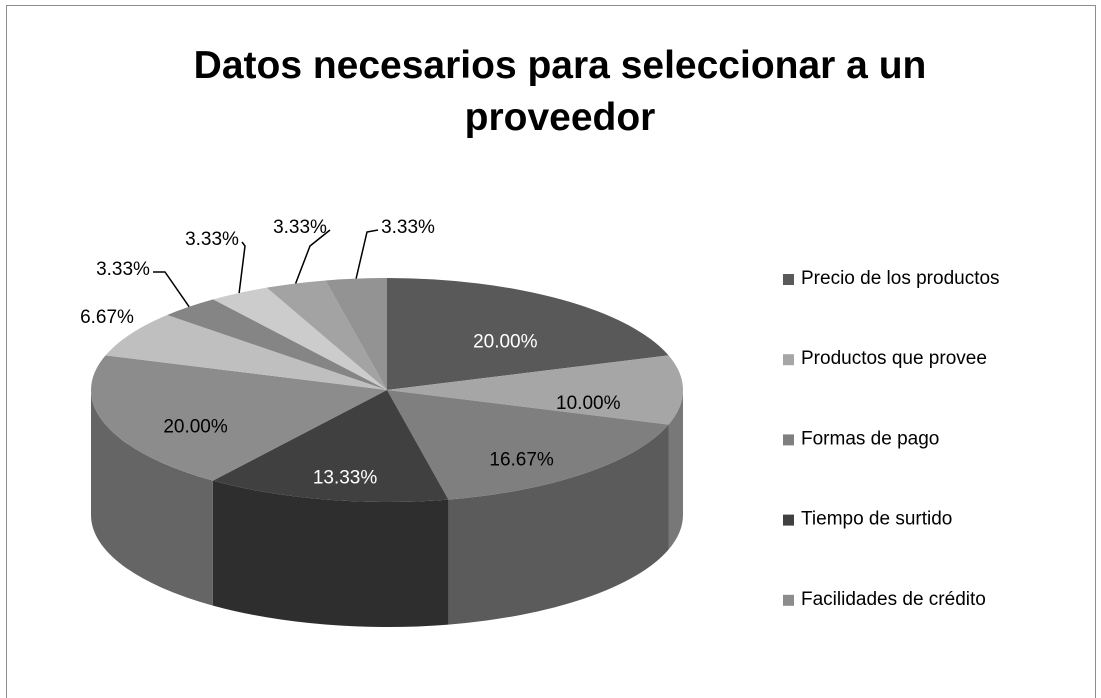 The height and width of the screenshot is (698, 1101). Describe the element at coordinates (876, 519) in the screenshot. I see `legend-label: Tiempo de surtido` at that location.